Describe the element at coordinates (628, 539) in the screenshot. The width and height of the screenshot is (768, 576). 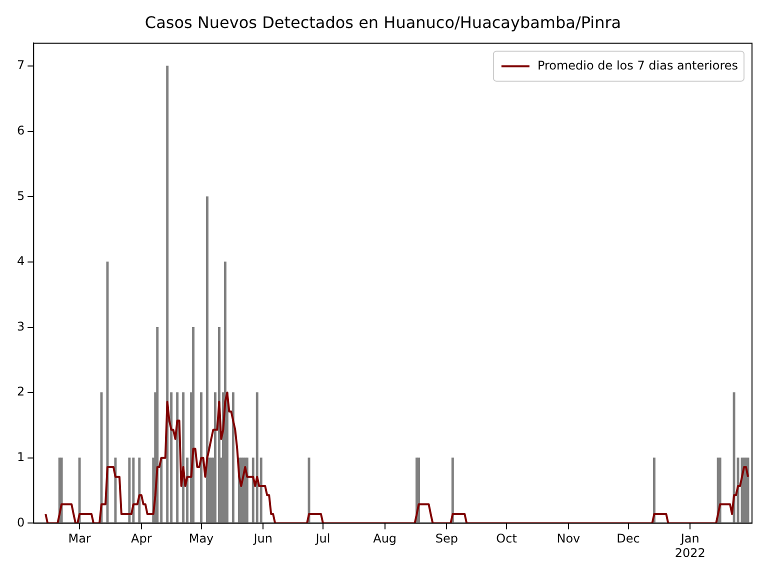
I see `x-tick-label: Dec` at that location.